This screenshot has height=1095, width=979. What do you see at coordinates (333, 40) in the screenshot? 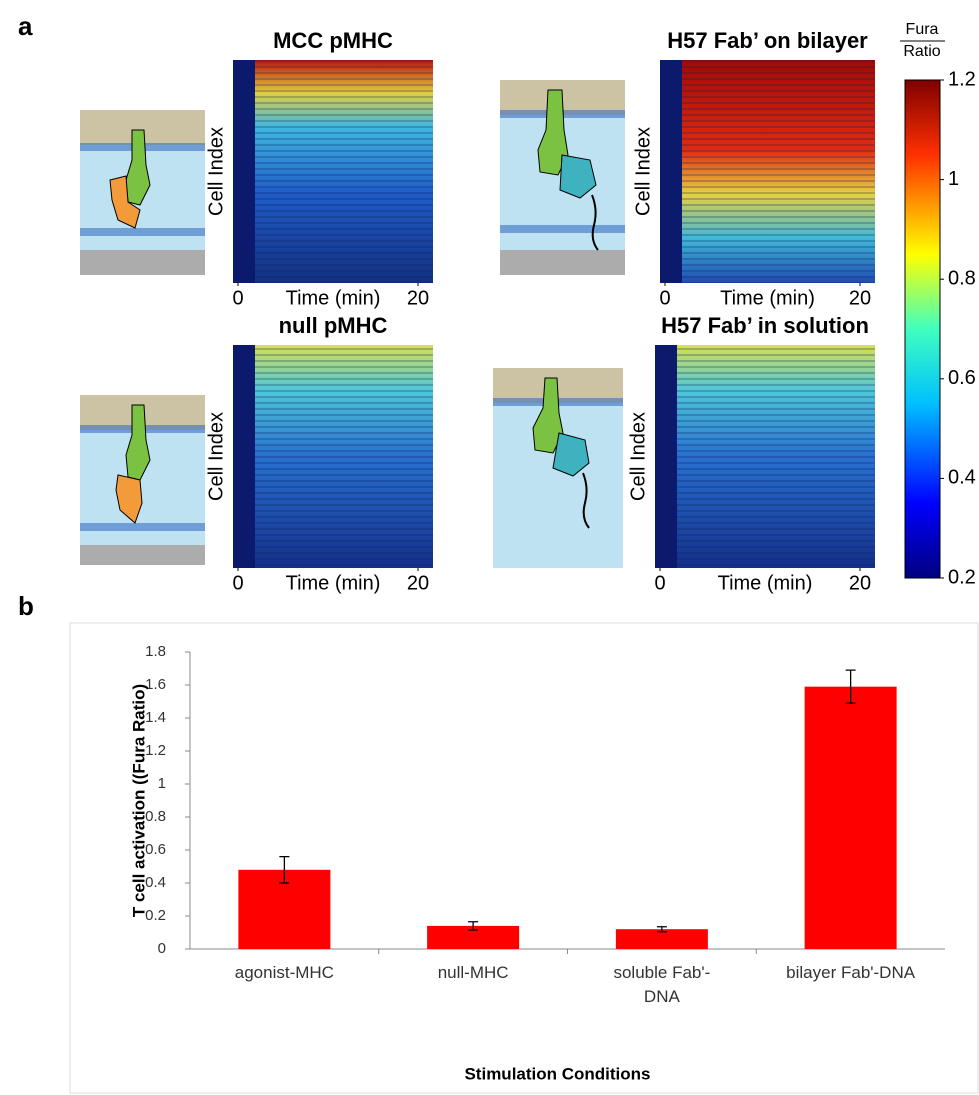
I see `heatmap-title: MCC pMHC` at bounding box center [333, 40].